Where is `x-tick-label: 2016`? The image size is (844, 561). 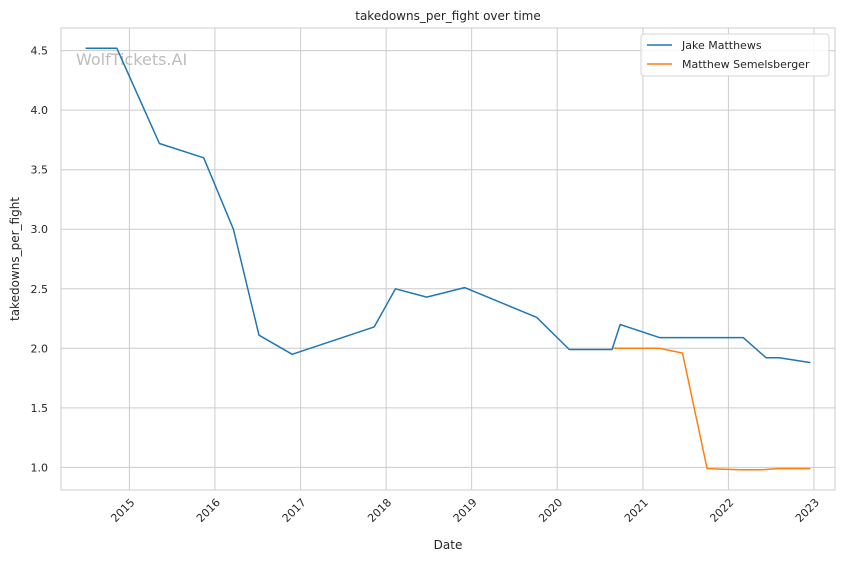
x-tick-label: 2016 is located at coordinates (208, 510).